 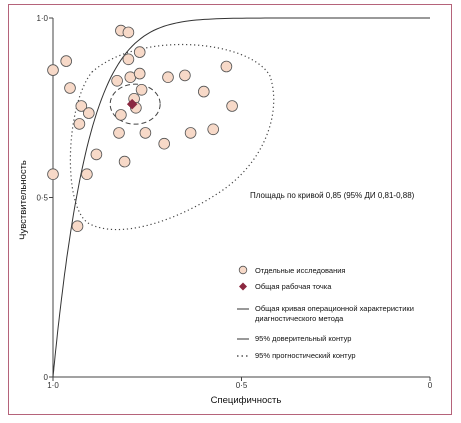 I want to click on x-tick-label: 0·5, so click(x=242, y=385).